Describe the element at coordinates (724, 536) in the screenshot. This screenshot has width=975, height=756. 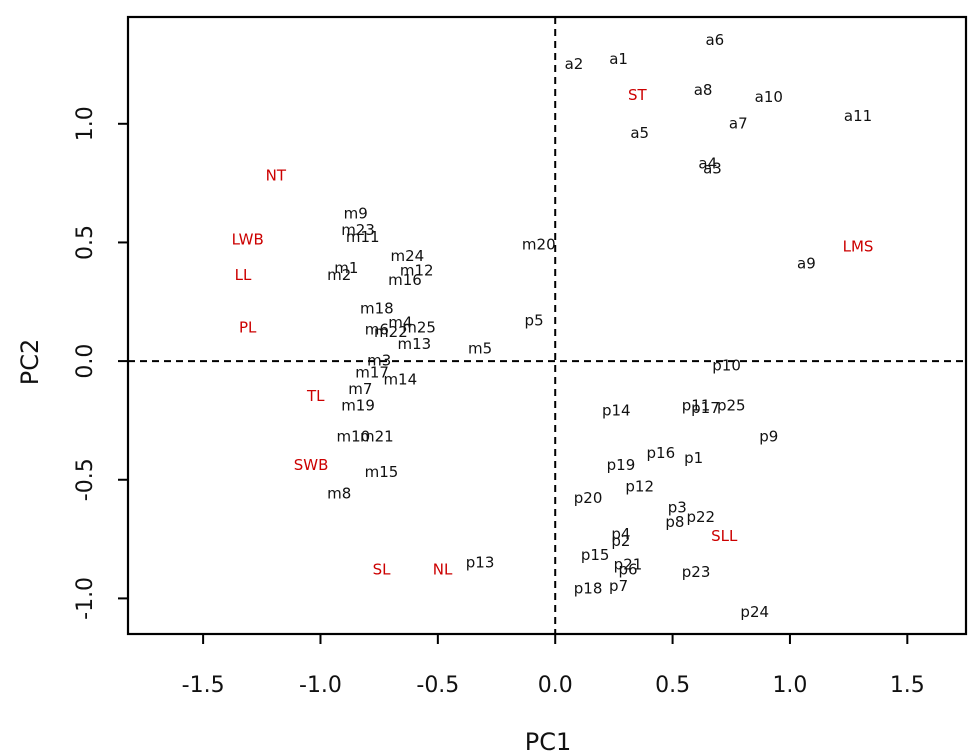
I see `variable-label-SLL: SLL` at that location.